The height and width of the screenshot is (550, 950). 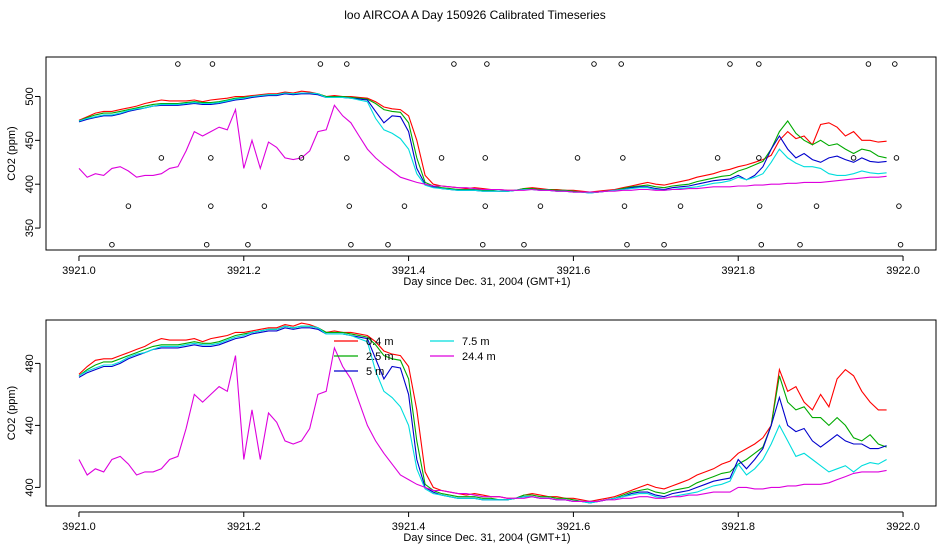 I want to click on legend-item: 7.5 m, so click(x=460, y=342).